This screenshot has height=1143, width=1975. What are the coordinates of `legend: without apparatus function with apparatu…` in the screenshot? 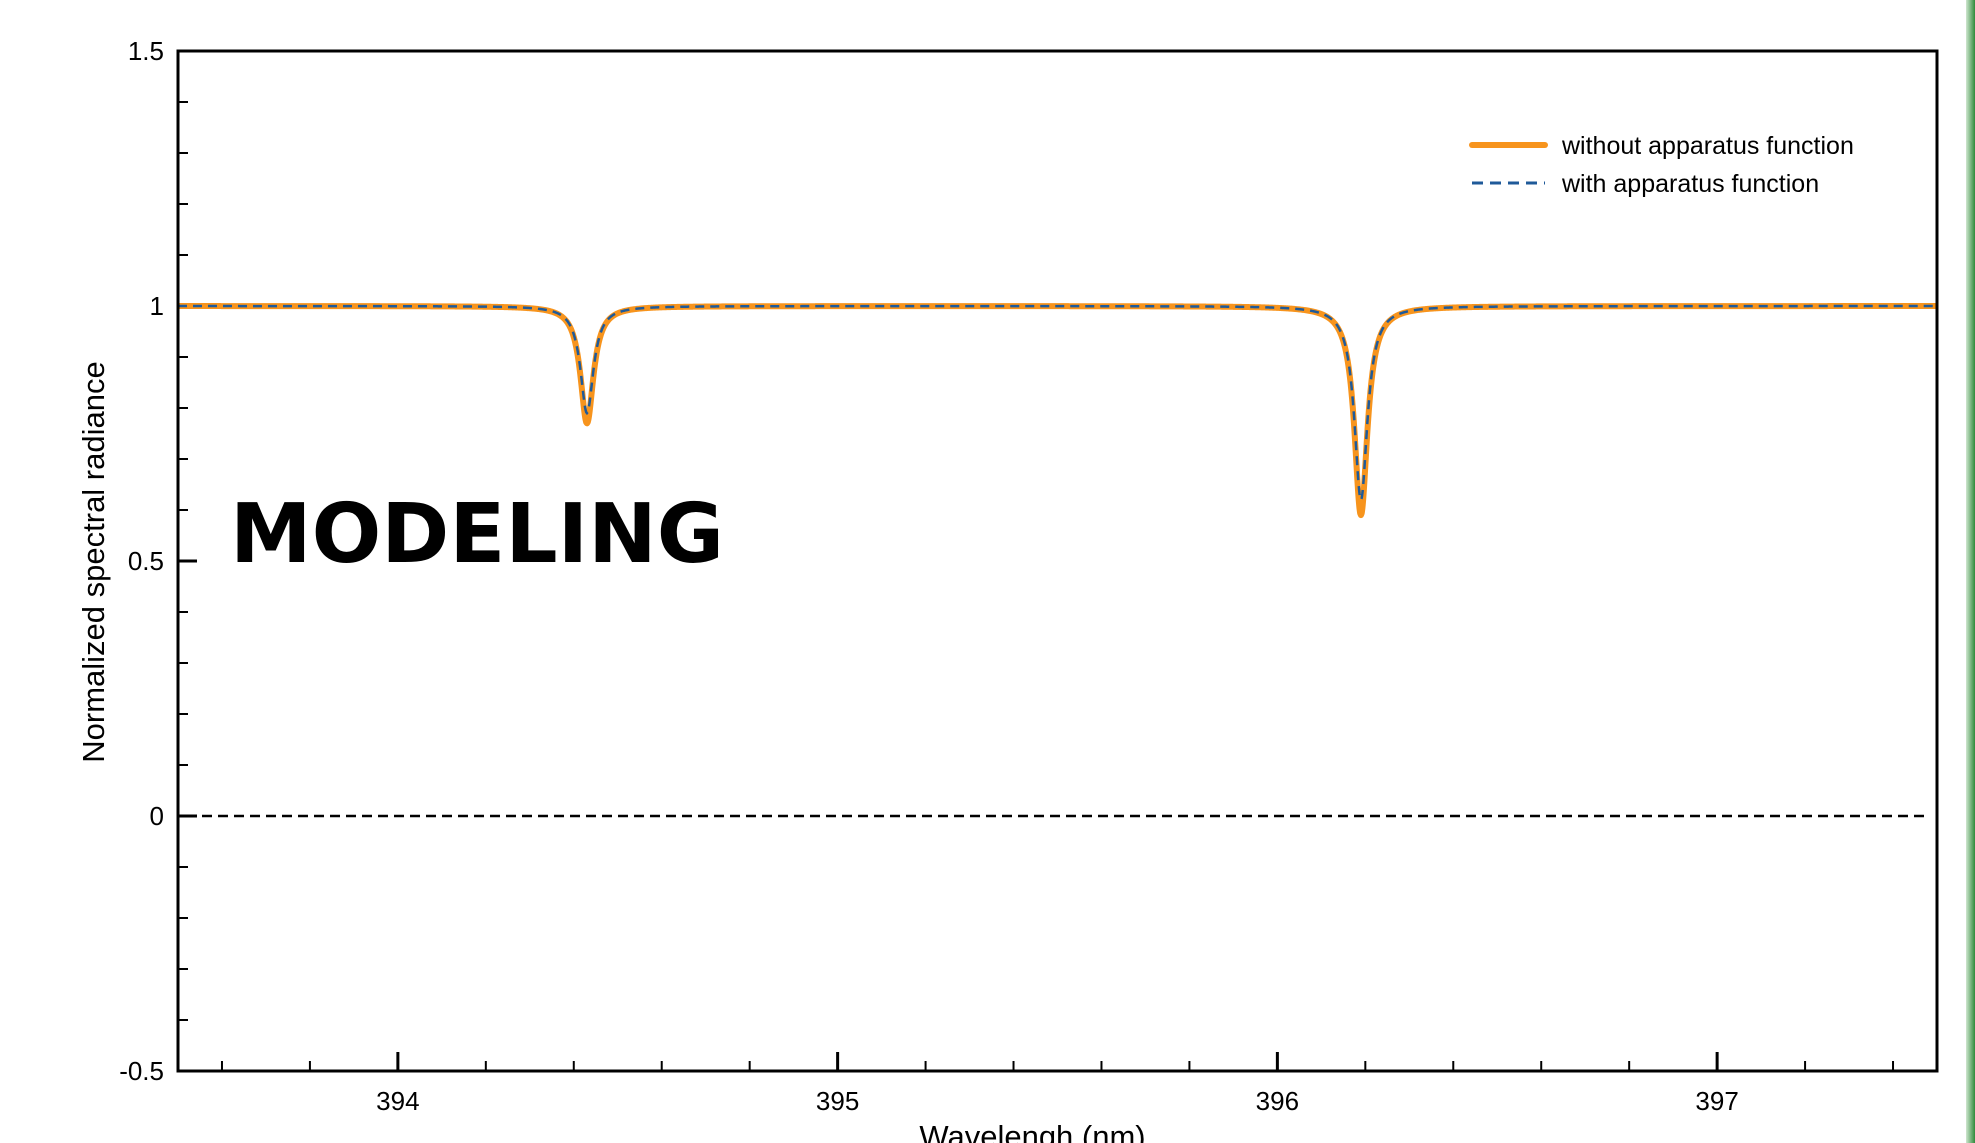 It's located at (1661, 165).